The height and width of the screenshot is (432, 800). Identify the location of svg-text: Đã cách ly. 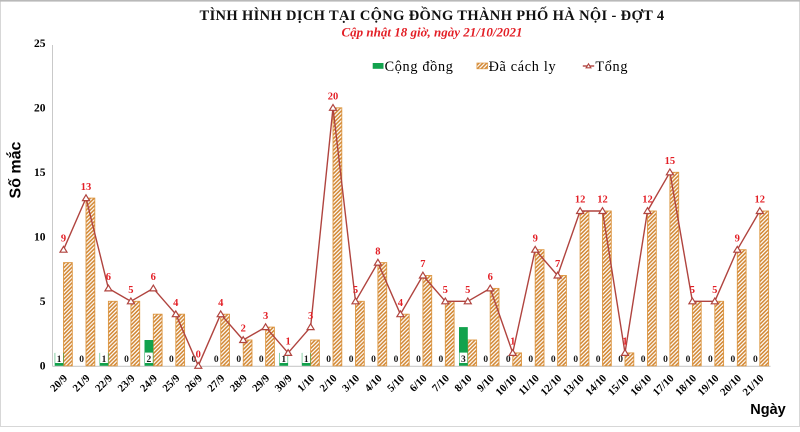
(523, 67).